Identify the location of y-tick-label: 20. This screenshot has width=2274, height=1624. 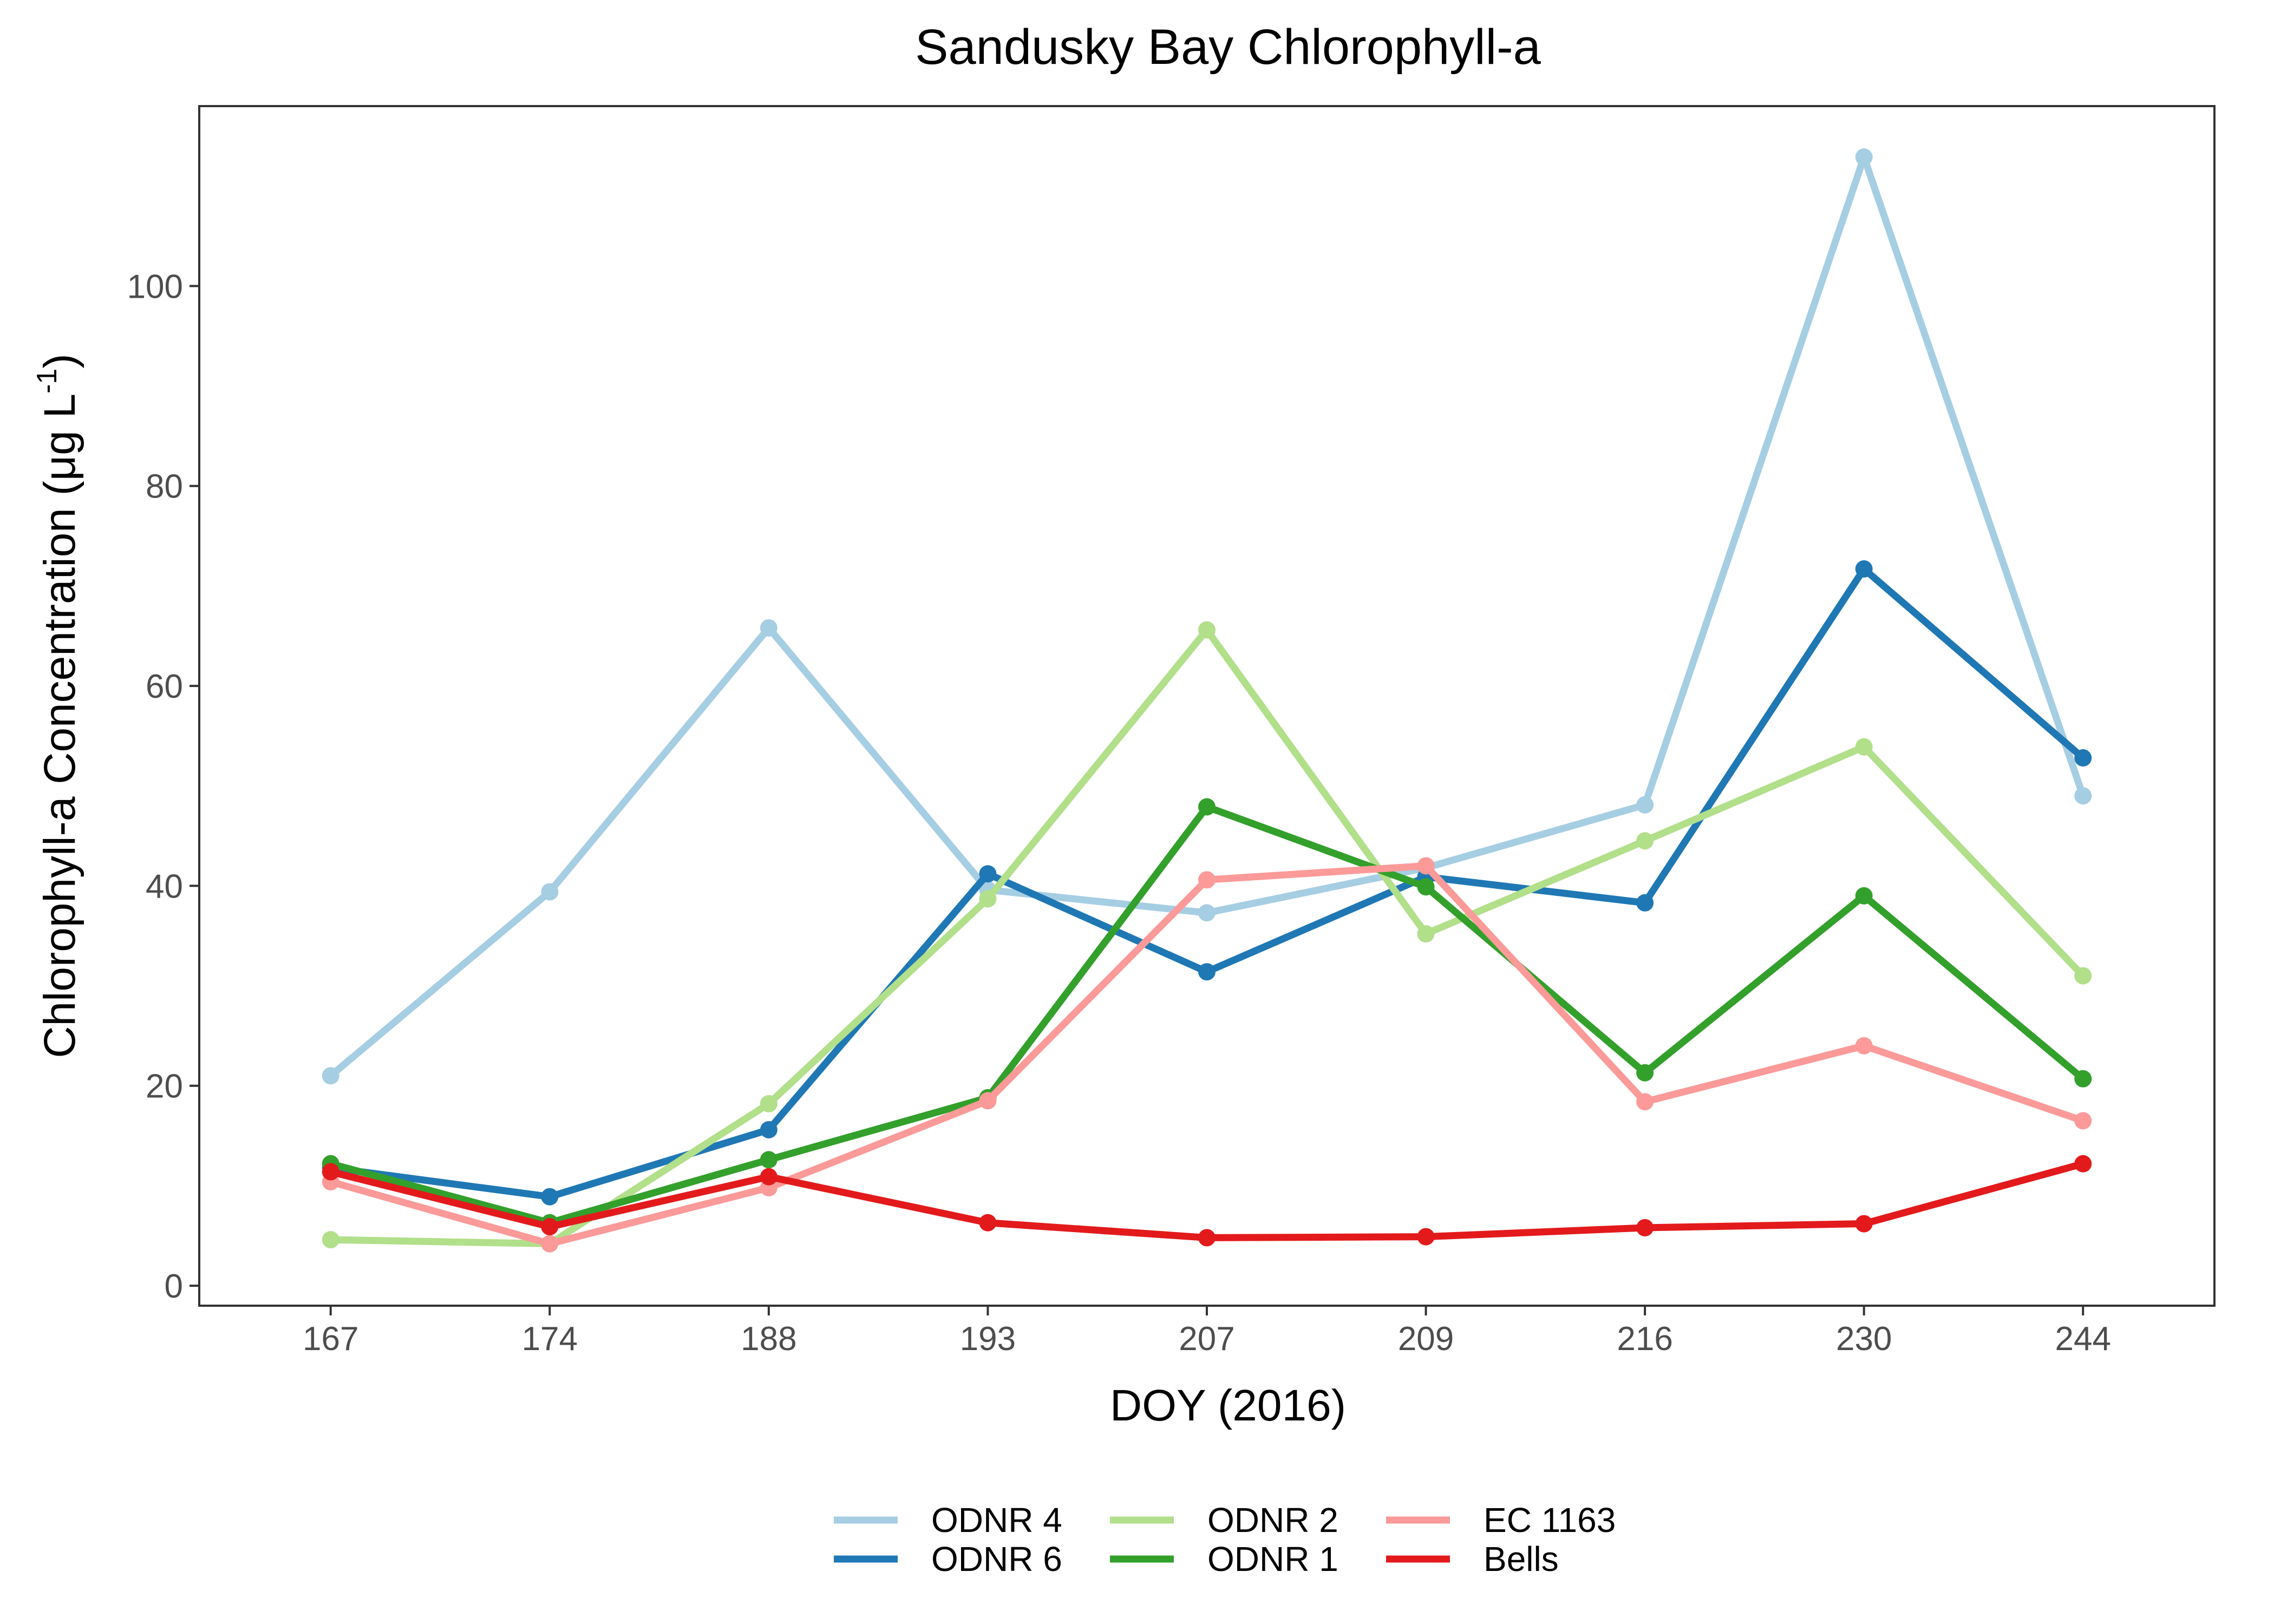
(165, 1086).